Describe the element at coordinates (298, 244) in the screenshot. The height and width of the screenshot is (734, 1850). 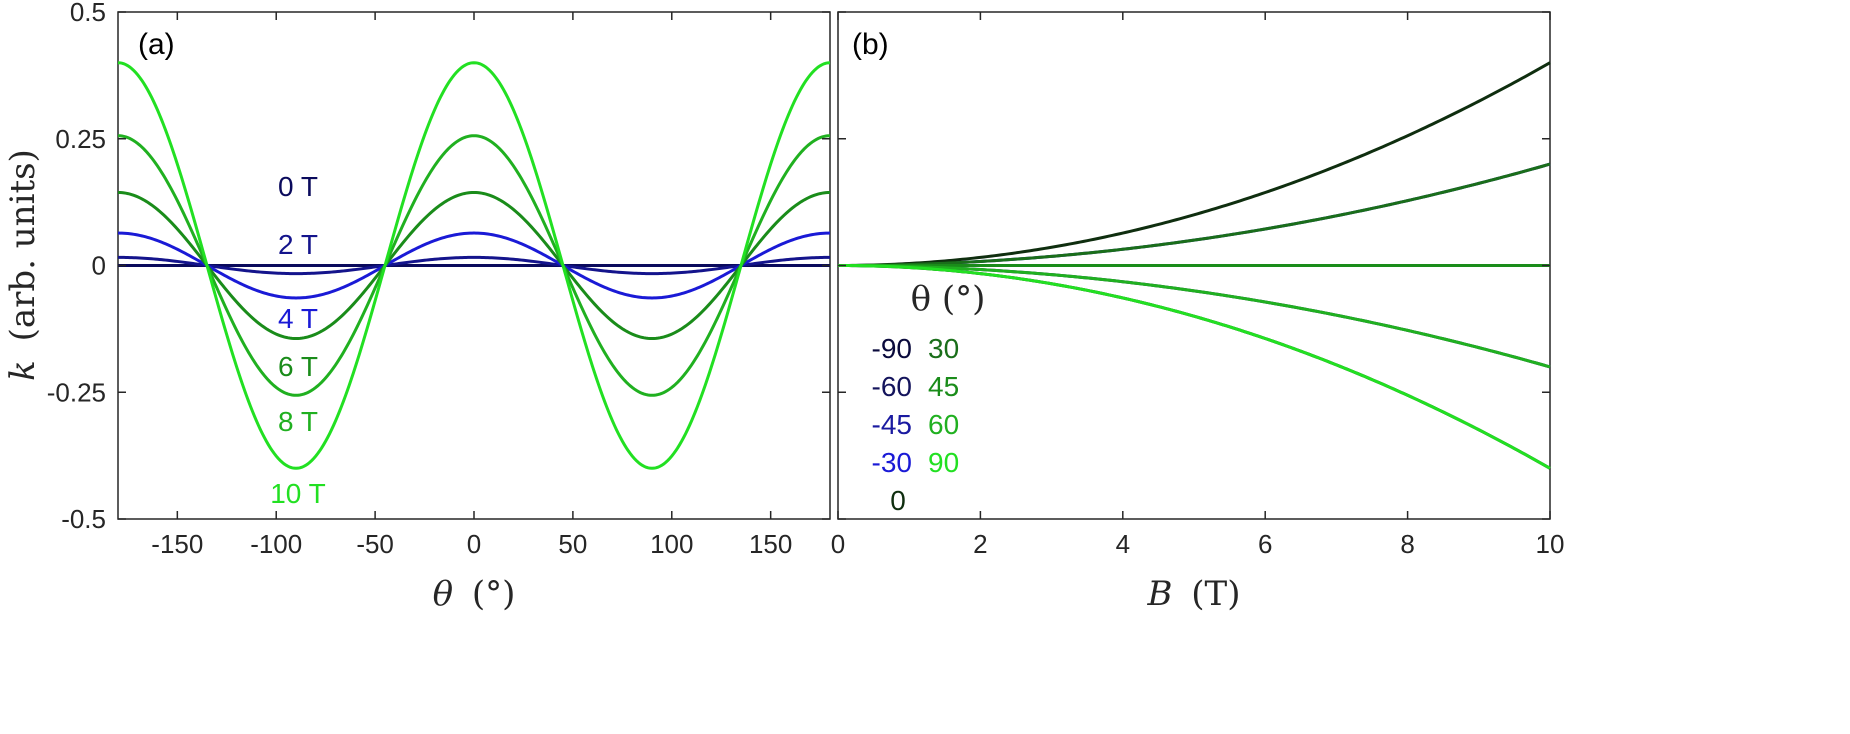
I see `field-label-2t: 2 T` at that location.